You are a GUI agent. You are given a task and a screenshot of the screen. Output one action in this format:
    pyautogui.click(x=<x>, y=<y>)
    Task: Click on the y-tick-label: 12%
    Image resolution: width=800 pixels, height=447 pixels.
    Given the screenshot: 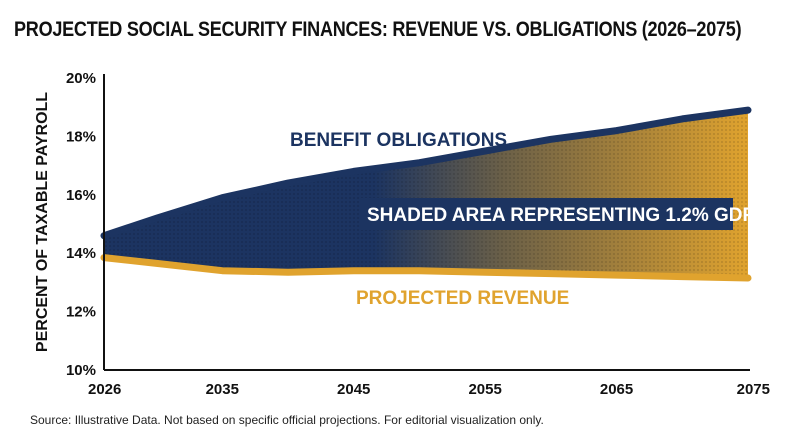 What is the action you would take?
    pyautogui.click(x=81, y=312)
    